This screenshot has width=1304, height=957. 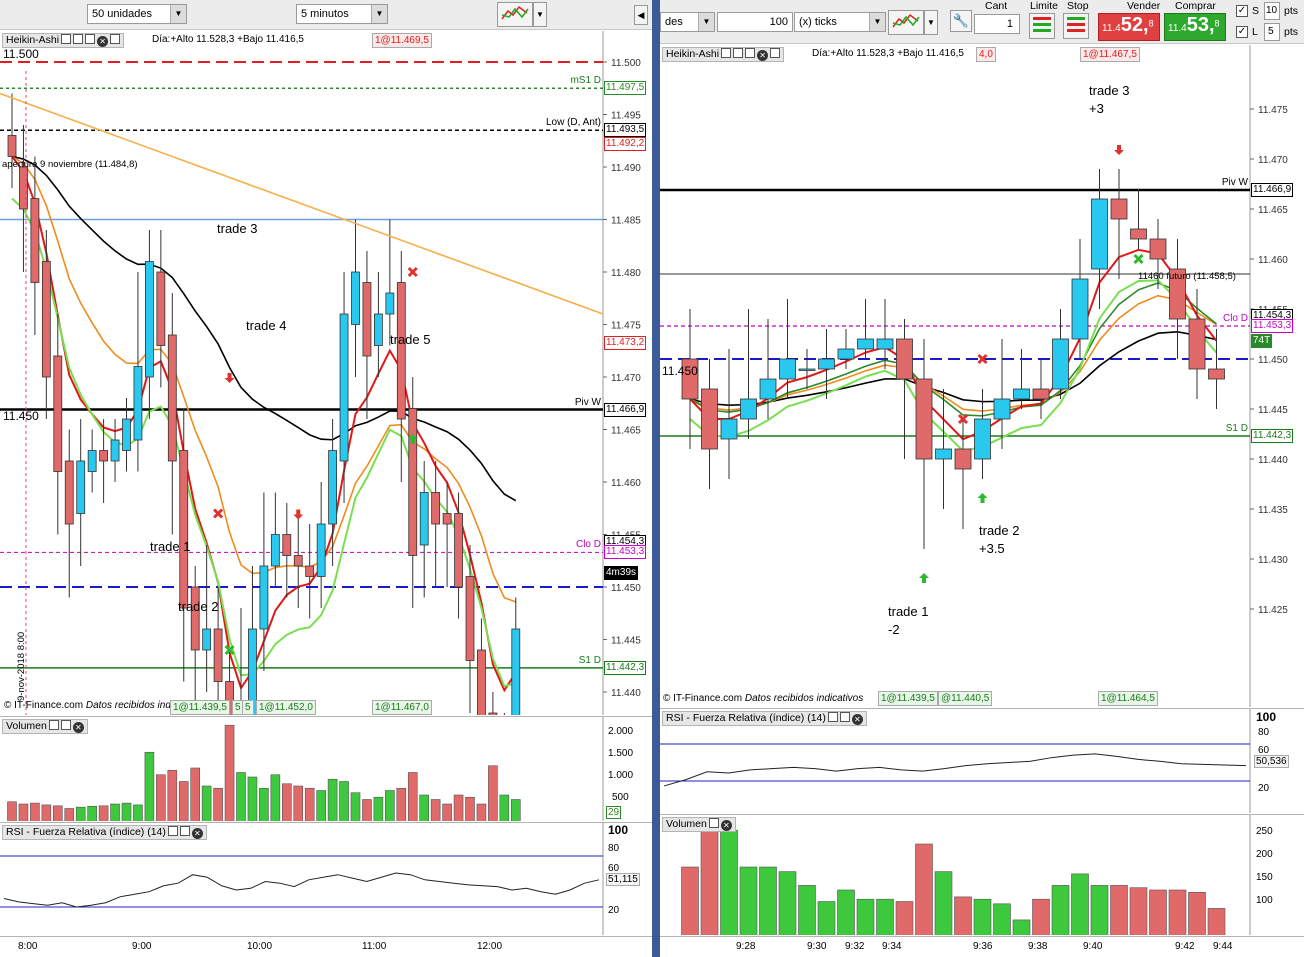 I want to click on stop-order-button, so click(x=1076, y=26).